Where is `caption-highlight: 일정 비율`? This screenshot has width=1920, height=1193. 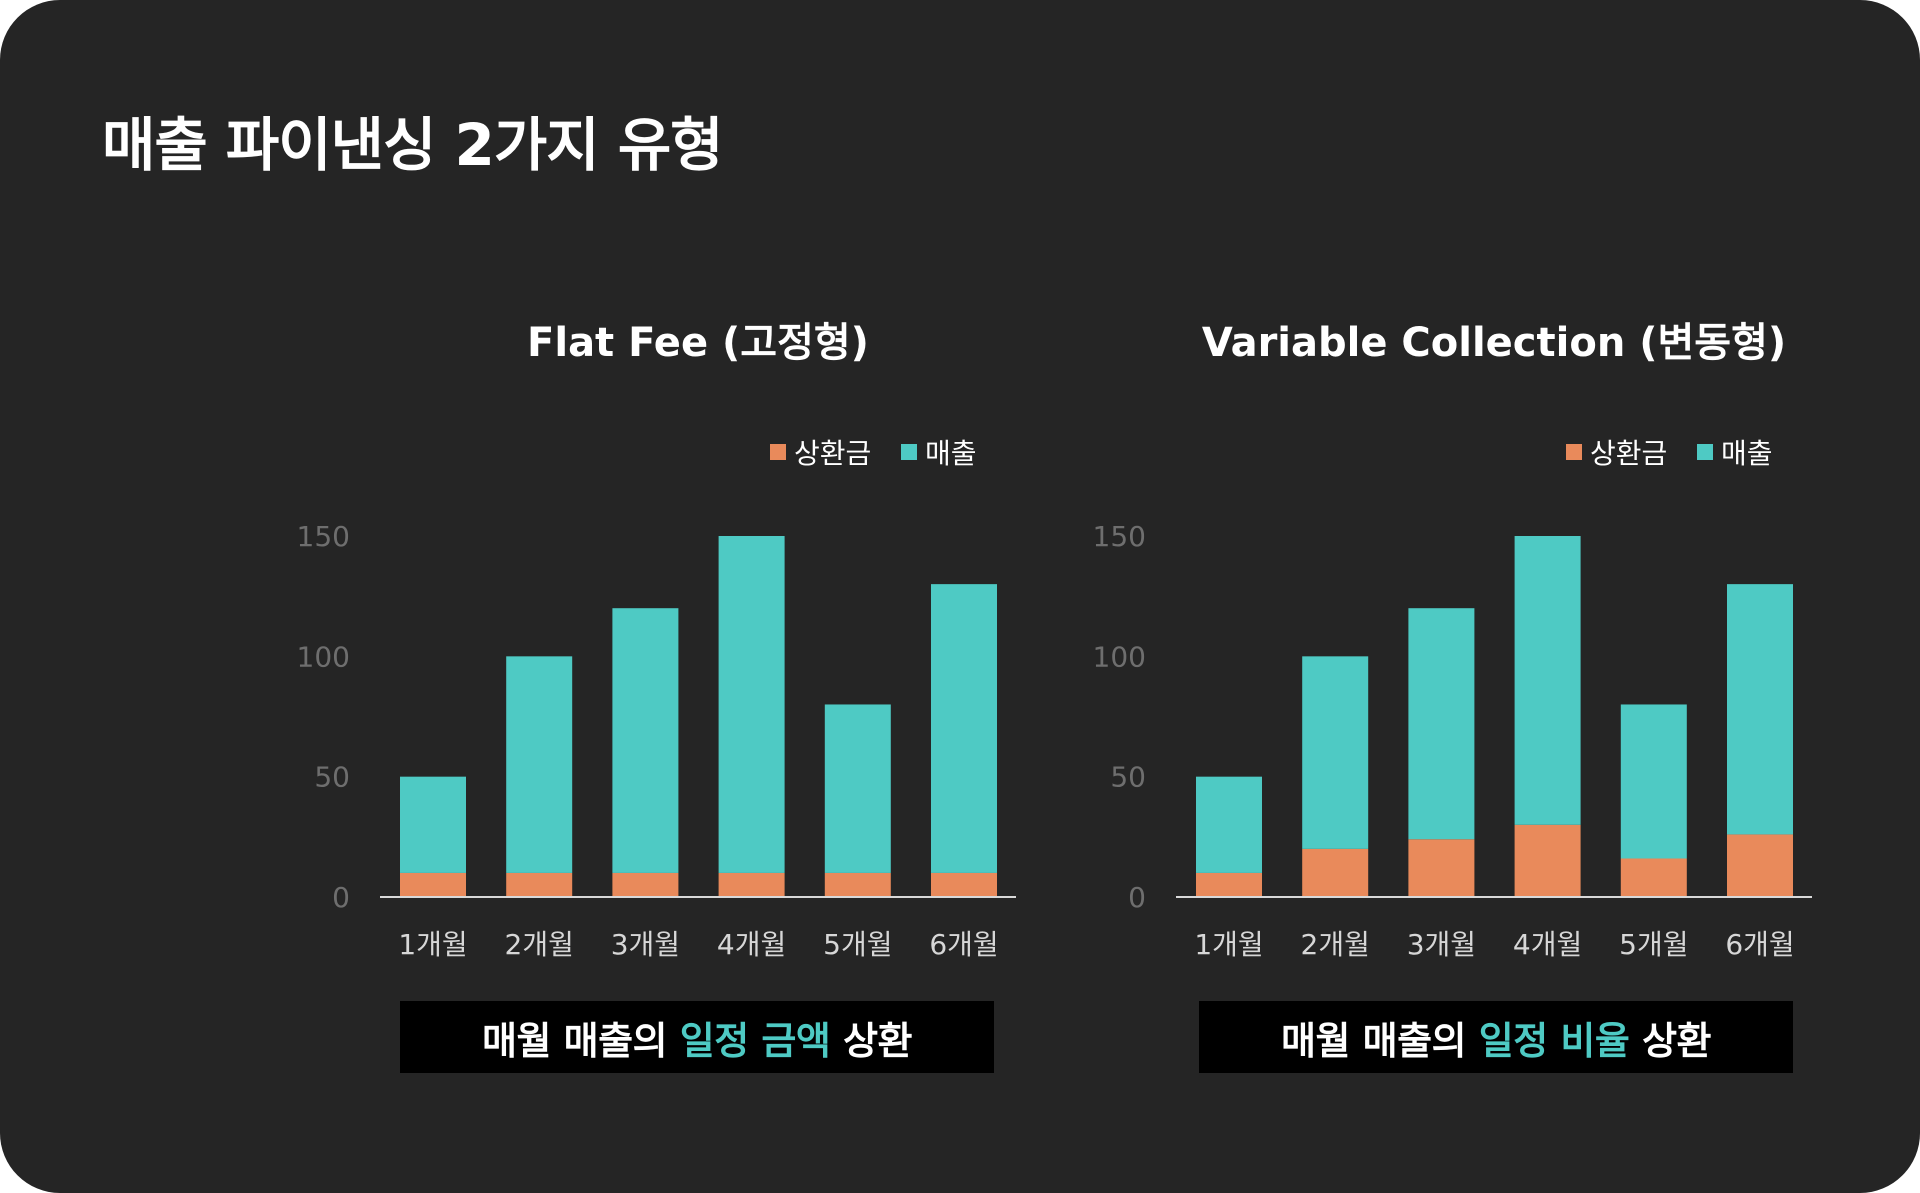 caption-highlight: 일정 비율 is located at coordinates (1554, 1040).